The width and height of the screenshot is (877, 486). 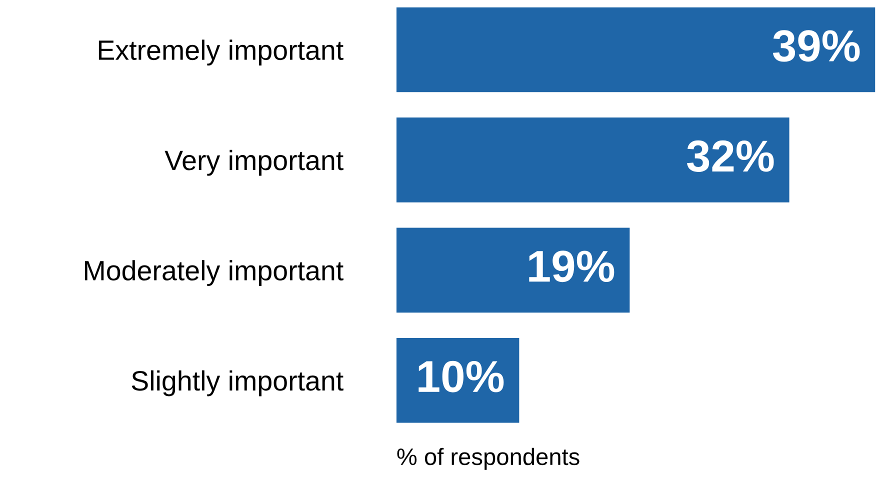 I want to click on data-label: 10%, so click(x=461, y=376).